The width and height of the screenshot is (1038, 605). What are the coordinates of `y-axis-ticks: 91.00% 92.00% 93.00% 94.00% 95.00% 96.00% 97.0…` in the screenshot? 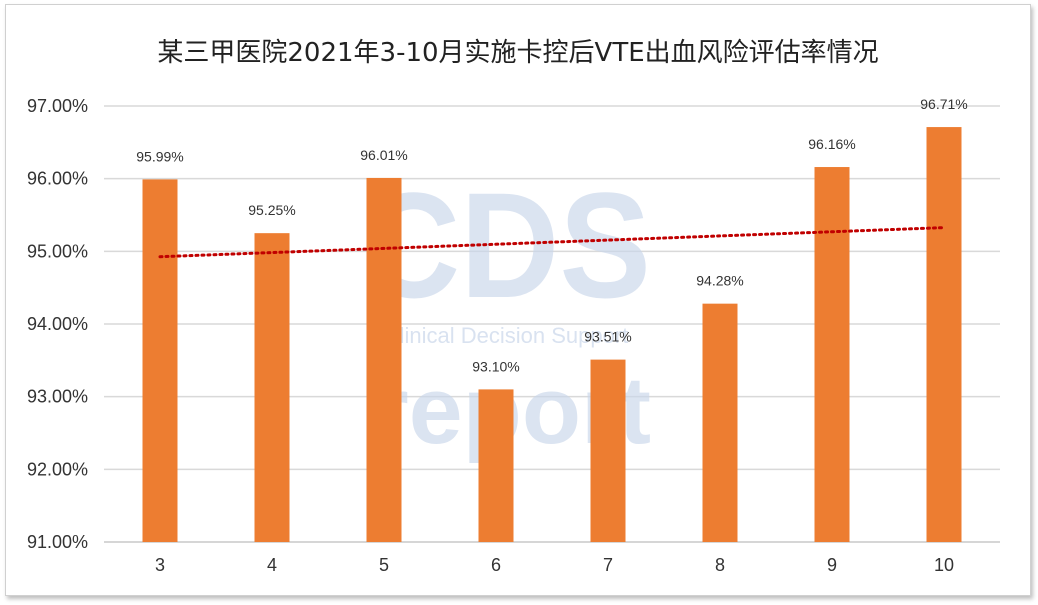 It's located at (57, 324).